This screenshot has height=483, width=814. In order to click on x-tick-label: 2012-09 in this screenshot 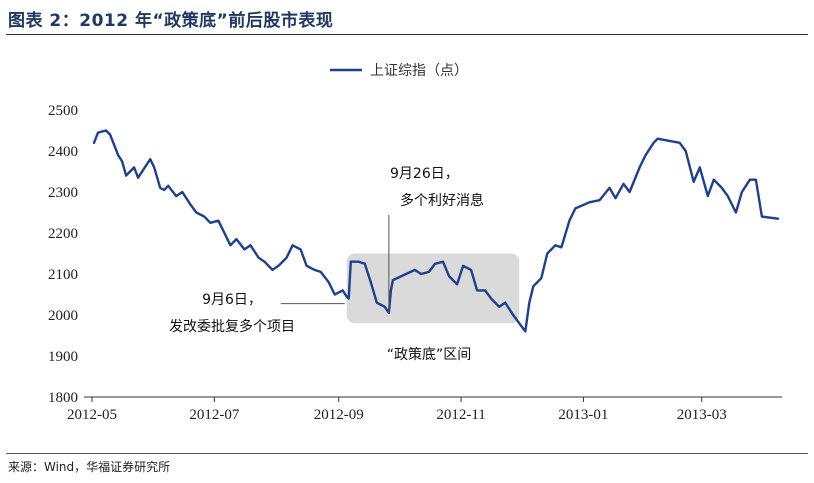, I will do `click(339, 415)`.